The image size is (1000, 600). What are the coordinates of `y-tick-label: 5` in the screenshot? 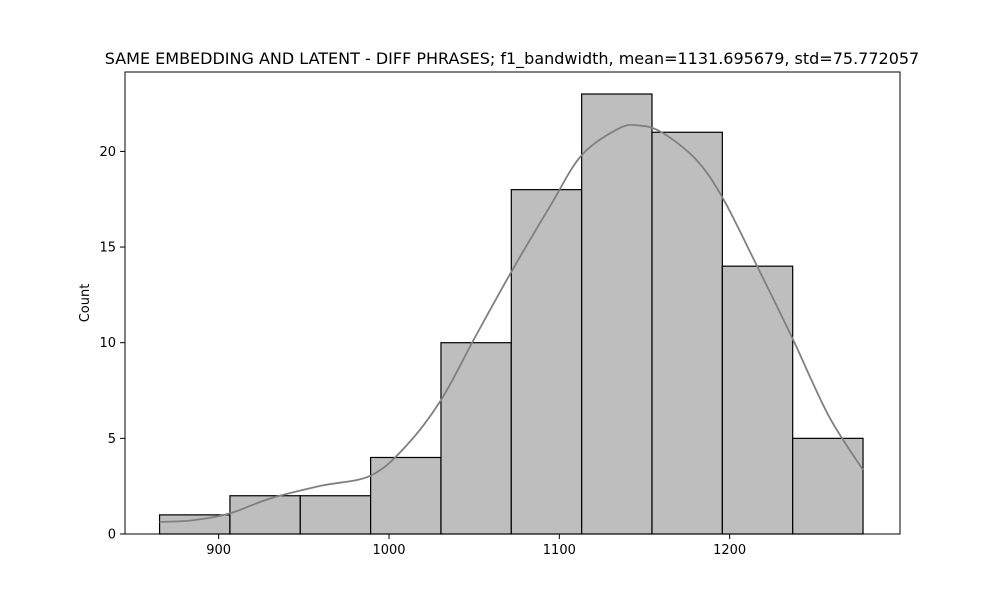 It's located at (112, 439).